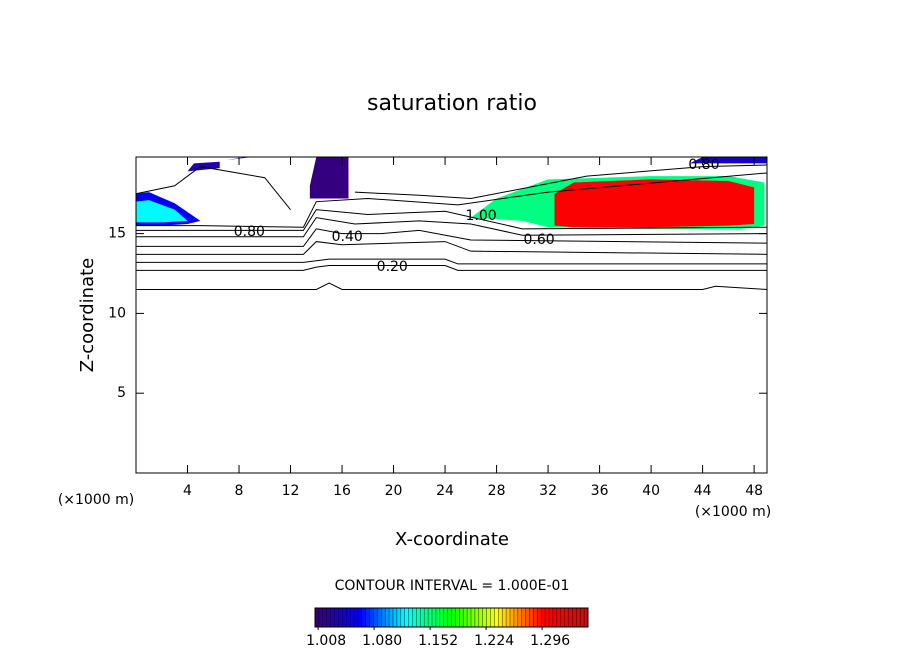 This screenshot has height=654, width=904. I want to click on x-tick-label: 32, so click(548, 491).